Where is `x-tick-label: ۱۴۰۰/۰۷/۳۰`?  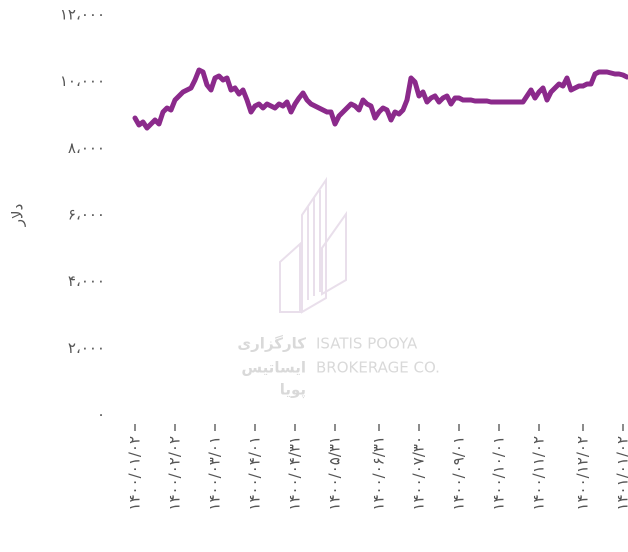 x-tick-label: ۱۴۰۰/۰۷/۳۰ is located at coordinates (419, 473).